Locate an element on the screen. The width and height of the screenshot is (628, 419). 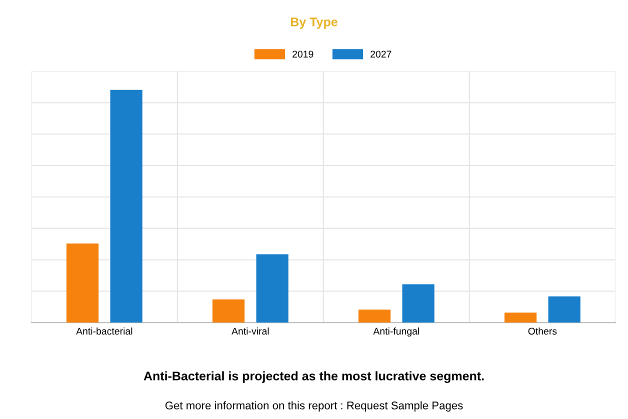
x-tick-label: Anti-fungal is located at coordinates (396, 332).